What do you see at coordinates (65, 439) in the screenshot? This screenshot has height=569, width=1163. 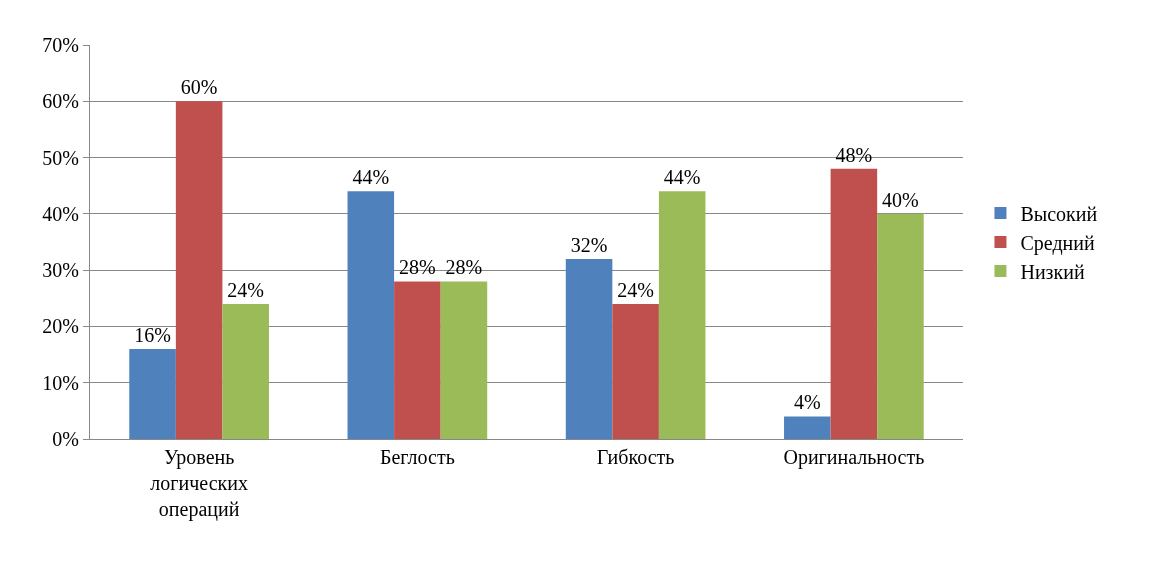 I see `y-tick-label: 0%` at bounding box center [65, 439].